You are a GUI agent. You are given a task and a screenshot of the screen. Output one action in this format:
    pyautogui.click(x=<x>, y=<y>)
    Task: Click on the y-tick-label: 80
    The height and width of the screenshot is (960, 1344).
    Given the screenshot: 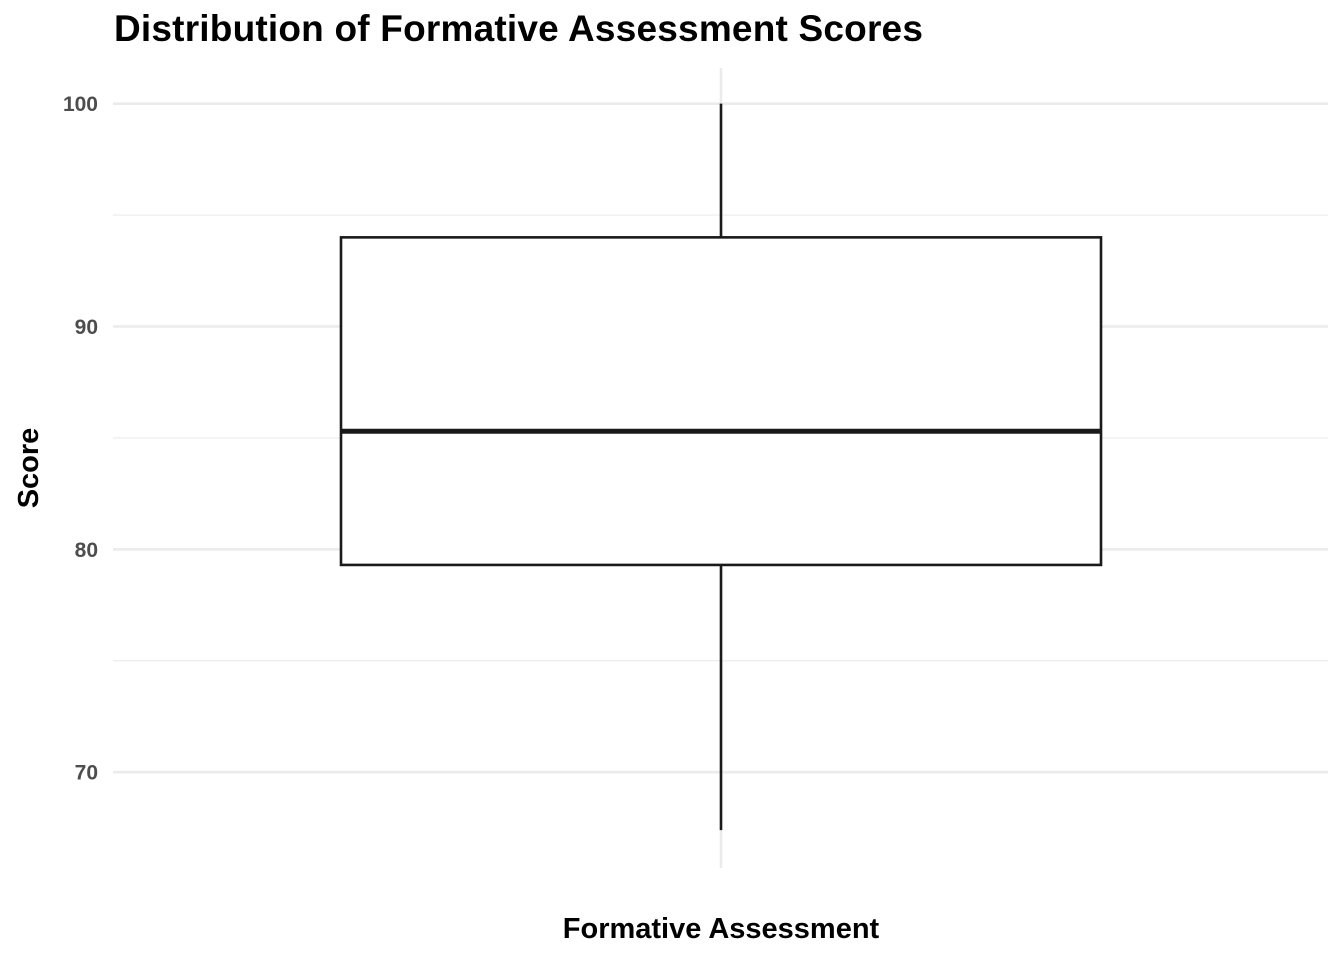 What is the action you would take?
    pyautogui.click(x=86, y=550)
    